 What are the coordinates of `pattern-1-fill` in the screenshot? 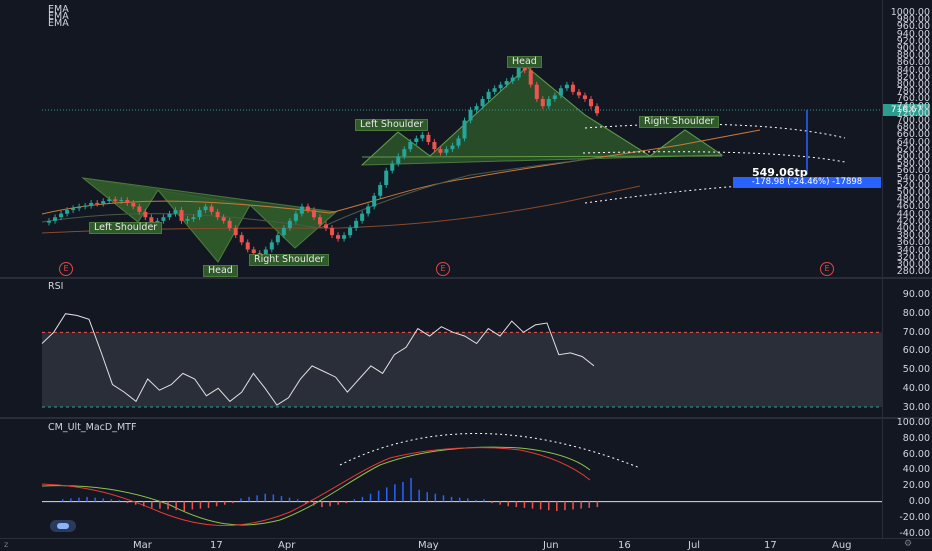 It's located at (209, 220).